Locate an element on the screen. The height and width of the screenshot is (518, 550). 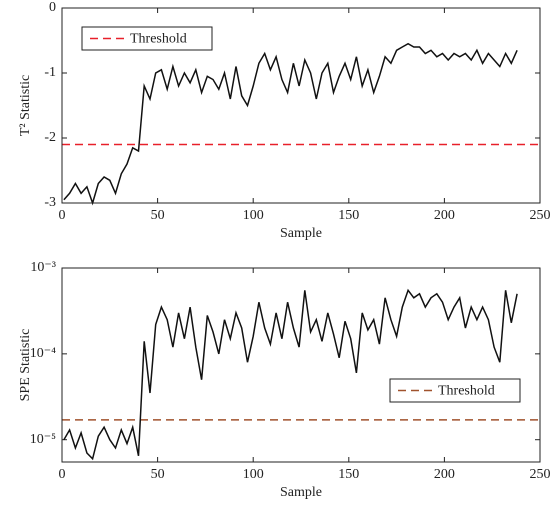
y-axis-label: T² Statistic is located at coordinates (25, 105).